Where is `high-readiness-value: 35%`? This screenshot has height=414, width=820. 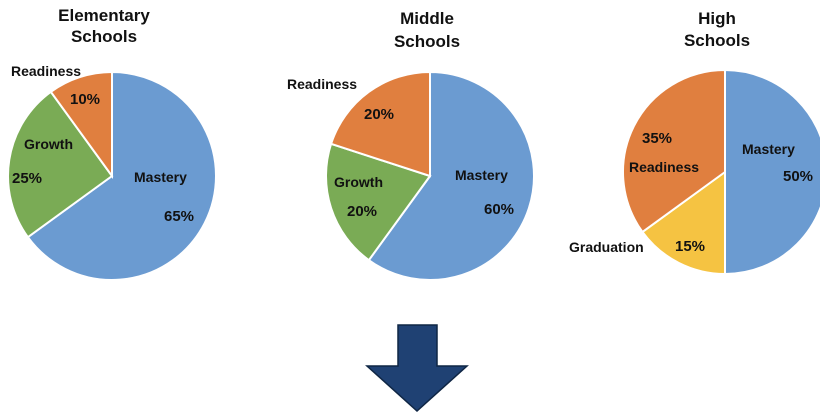
high-readiness-value: 35% is located at coordinates (657, 138).